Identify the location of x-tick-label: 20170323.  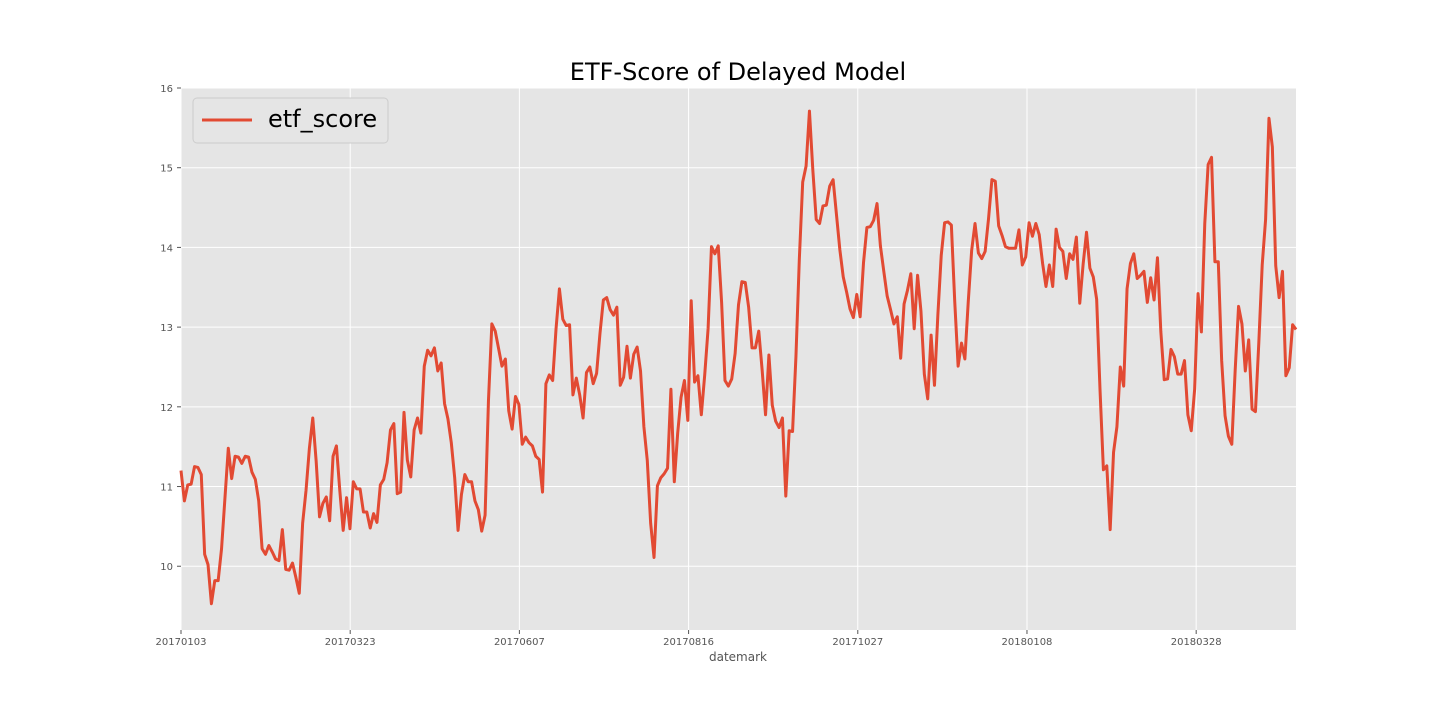
(350, 642).